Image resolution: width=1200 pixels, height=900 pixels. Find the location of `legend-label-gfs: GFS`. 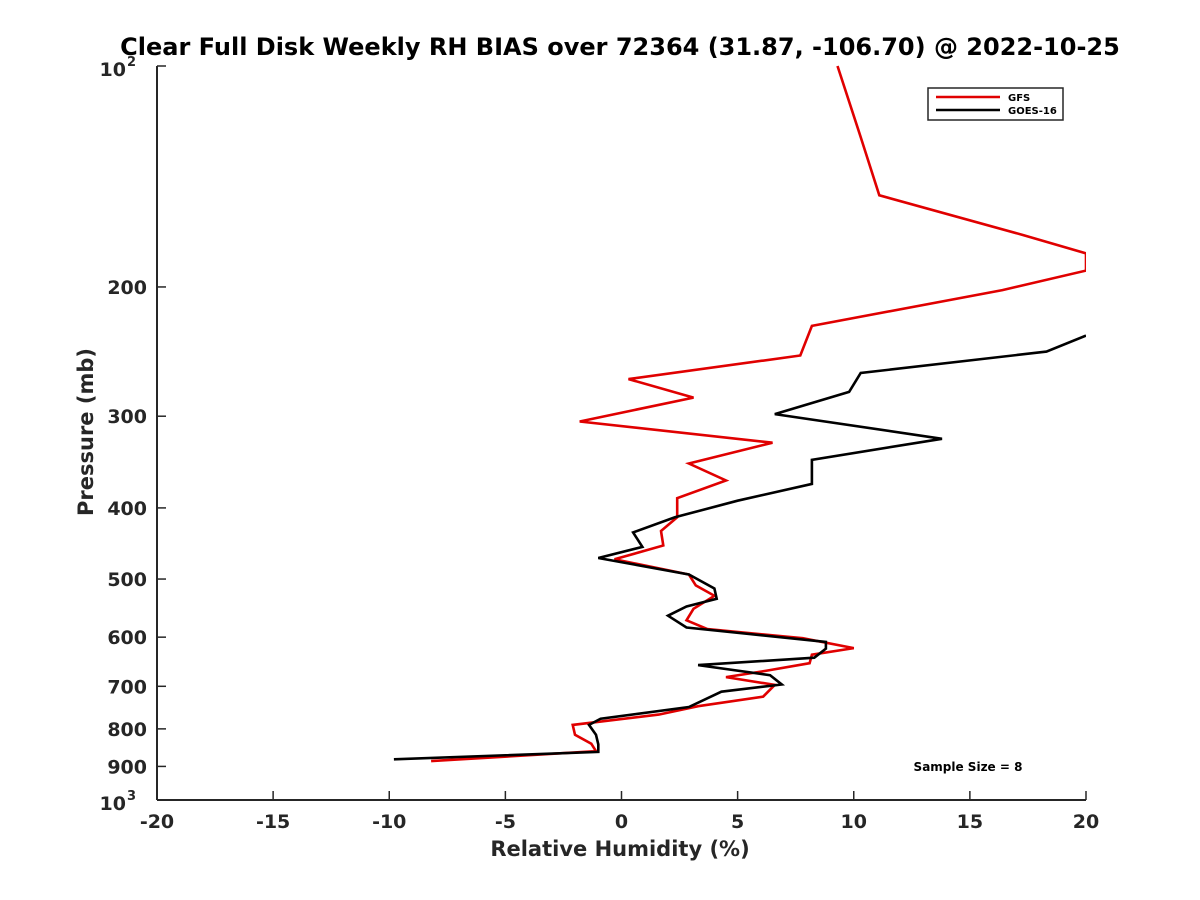

legend-label-gfs: GFS is located at coordinates (1019, 98).